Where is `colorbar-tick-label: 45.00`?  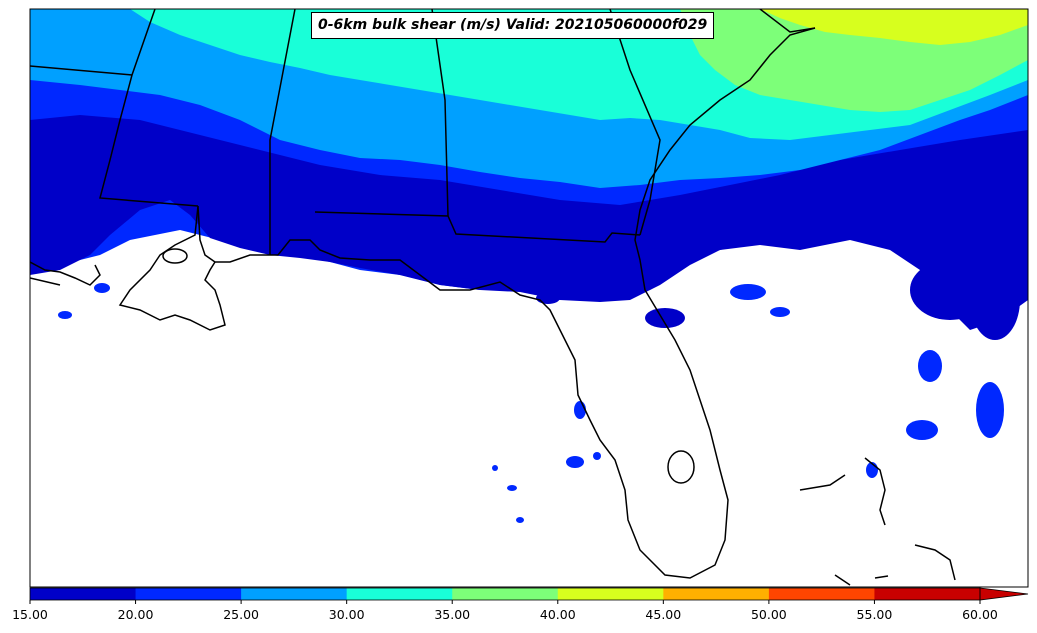
colorbar-tick-label: 45.00 is located at coordinates (663, 614).